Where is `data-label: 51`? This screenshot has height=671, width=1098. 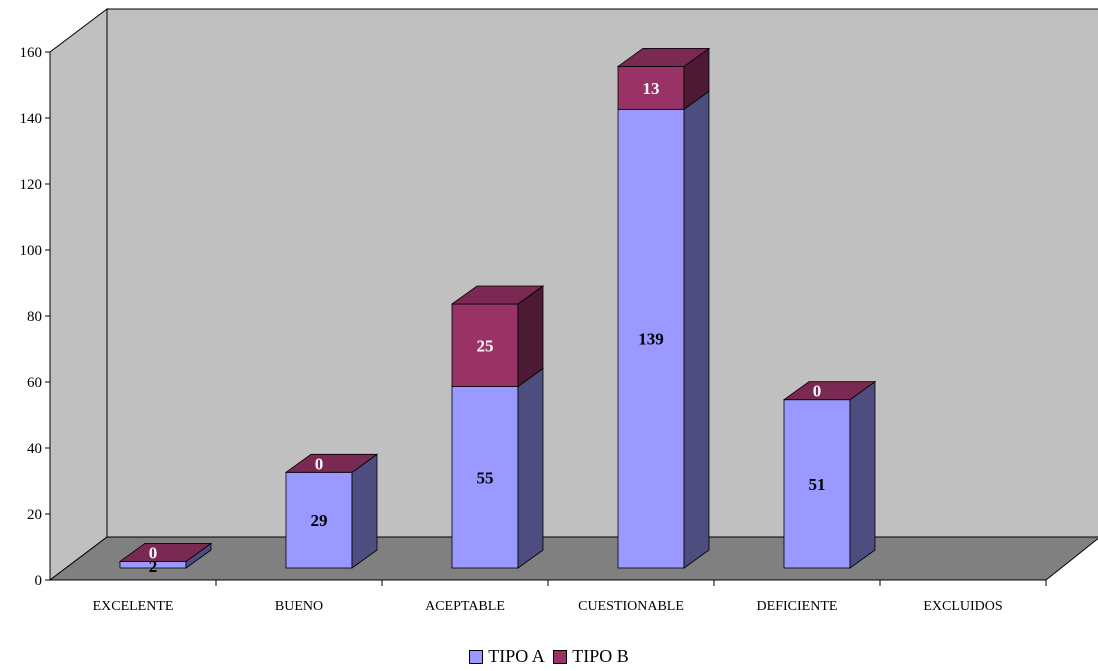 data-label: 51 is located at coordinates (817, 484).